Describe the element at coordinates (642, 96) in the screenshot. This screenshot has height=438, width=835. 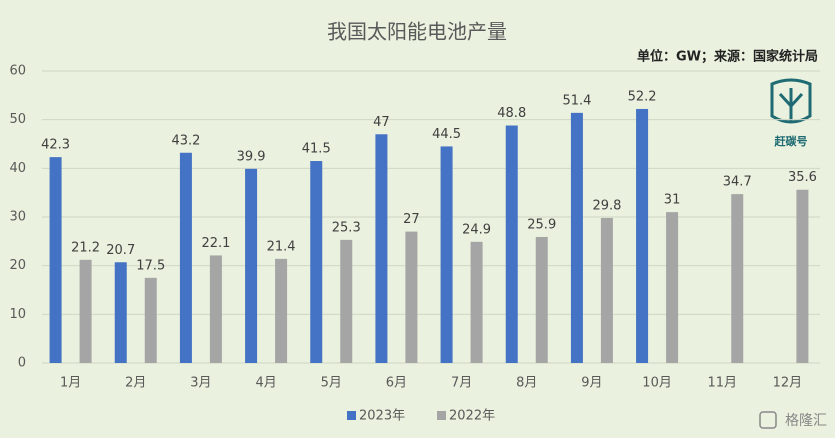
I see `value-label: 52.2` at that location.